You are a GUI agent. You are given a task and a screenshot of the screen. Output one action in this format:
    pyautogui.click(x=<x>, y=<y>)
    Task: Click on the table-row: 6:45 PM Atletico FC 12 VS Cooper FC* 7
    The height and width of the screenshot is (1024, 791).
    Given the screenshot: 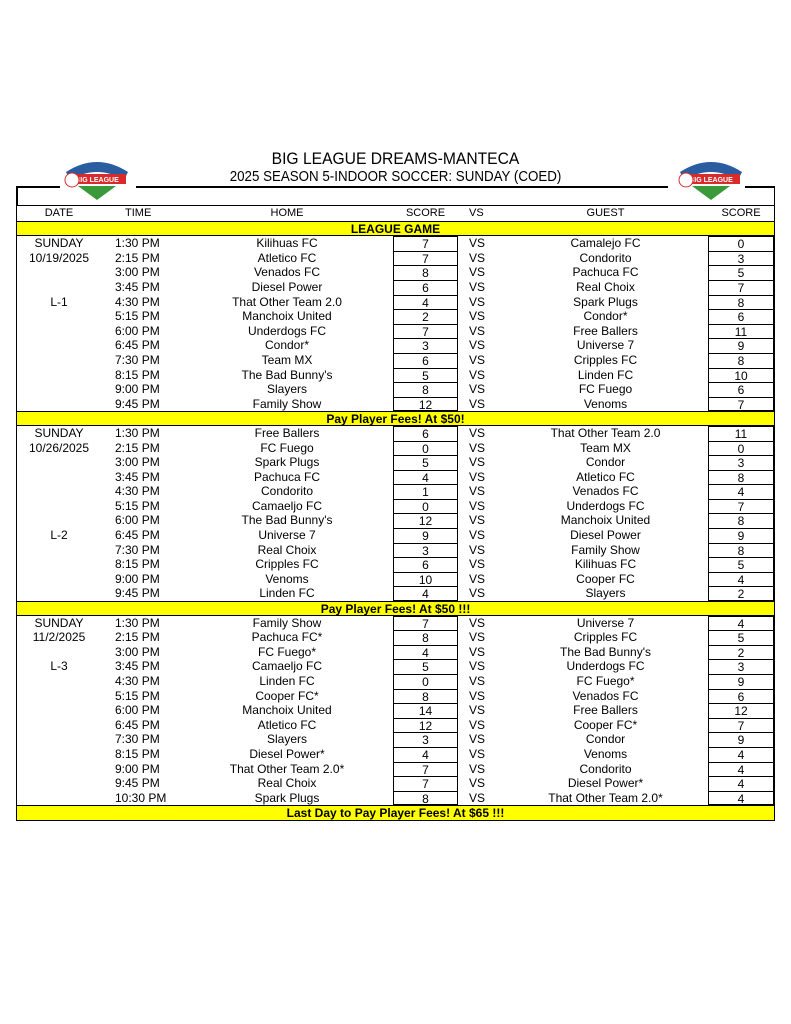 What is the action you would take?
    pyautogui.click(x=395, y=725)
    